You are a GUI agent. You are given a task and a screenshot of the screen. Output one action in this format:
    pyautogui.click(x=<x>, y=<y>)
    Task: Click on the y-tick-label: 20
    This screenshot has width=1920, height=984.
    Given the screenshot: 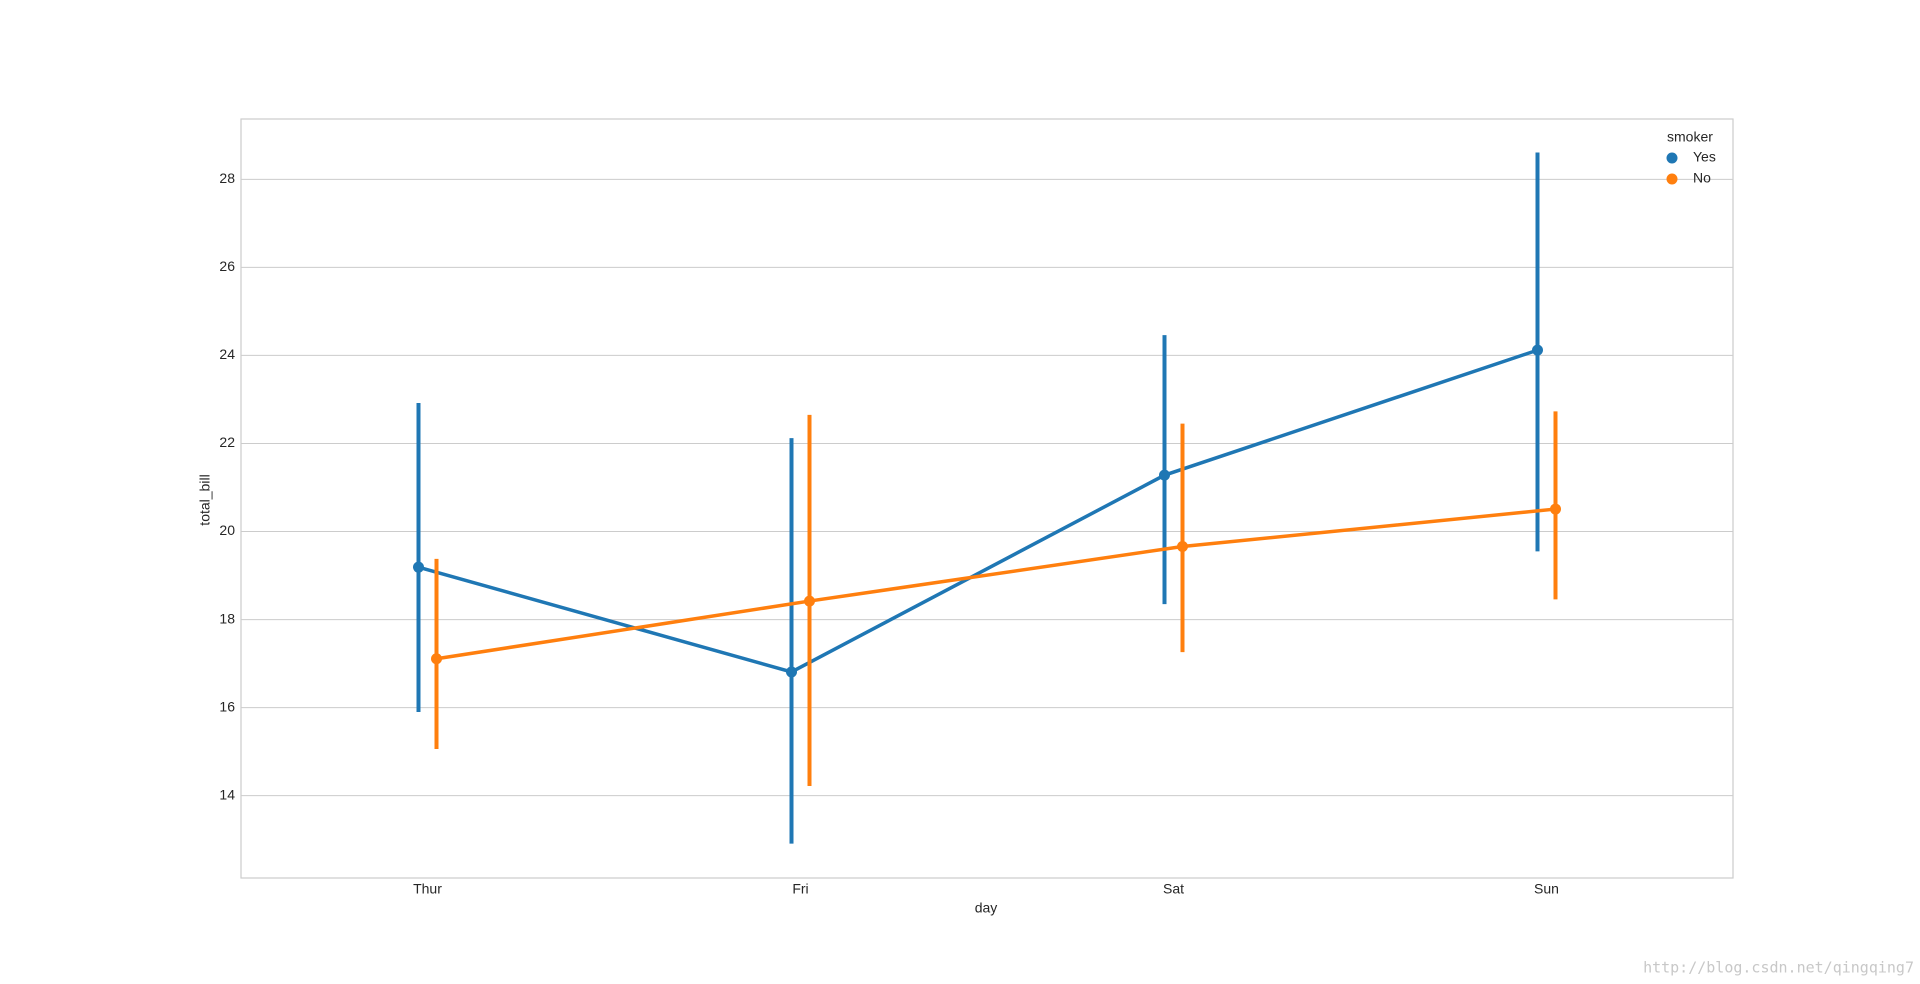 What is the action you would take?
    pyautogui.click(x=227, y=530)
    